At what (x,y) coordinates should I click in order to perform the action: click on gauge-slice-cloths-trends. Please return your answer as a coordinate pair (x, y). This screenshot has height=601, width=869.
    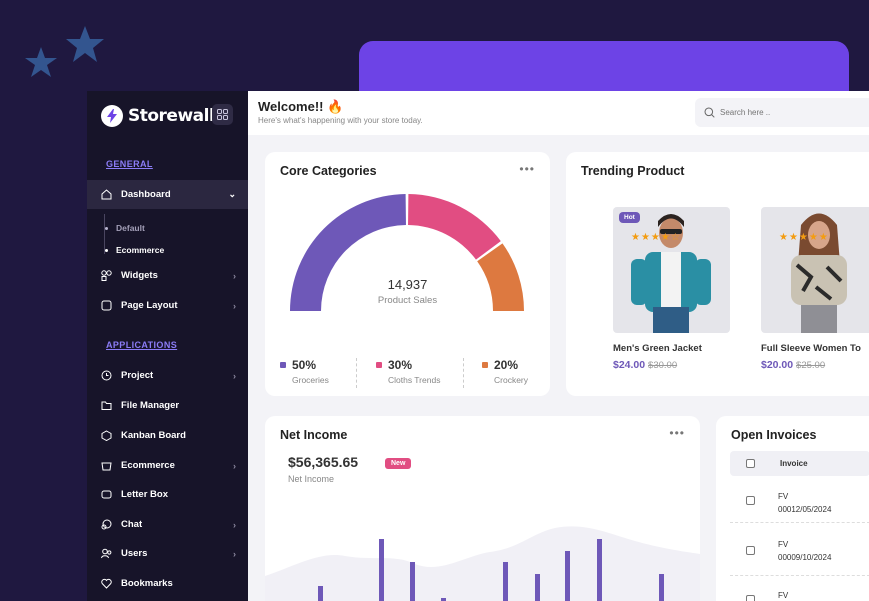
    Looking at the image, I should click on (454, 227).